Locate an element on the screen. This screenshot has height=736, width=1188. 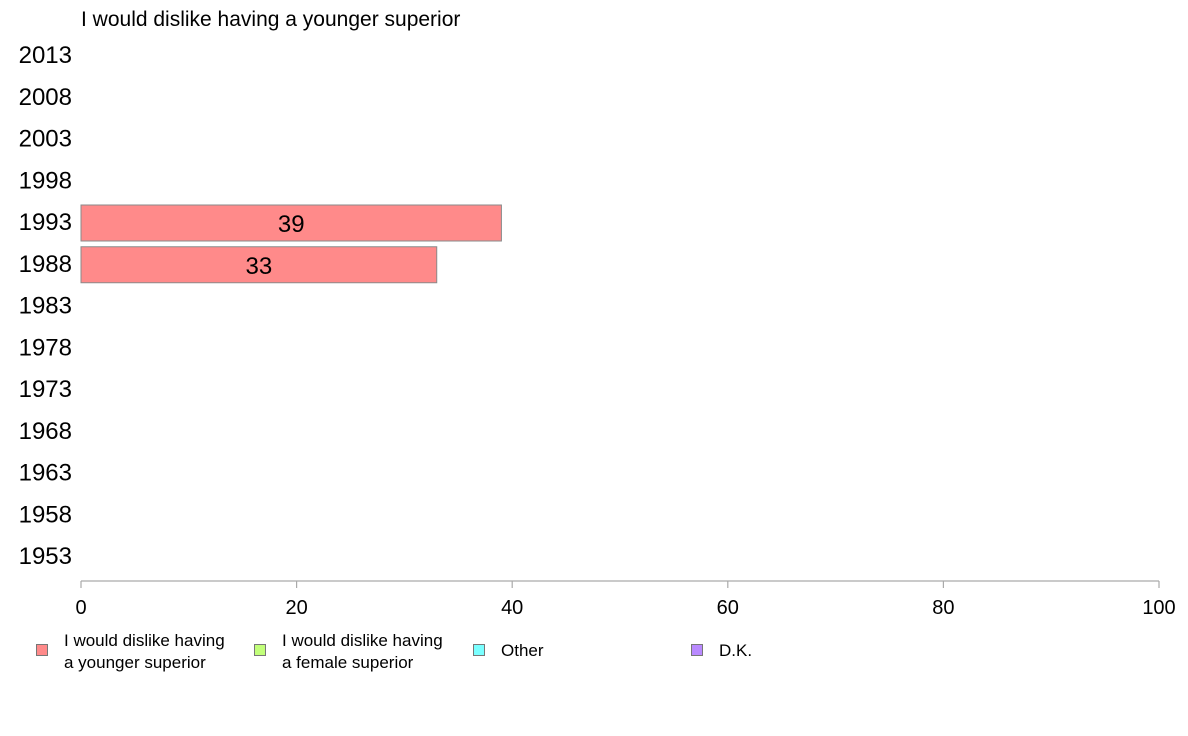
legend-item: I would dislike having a female superior is located at coordinates (348, 652).